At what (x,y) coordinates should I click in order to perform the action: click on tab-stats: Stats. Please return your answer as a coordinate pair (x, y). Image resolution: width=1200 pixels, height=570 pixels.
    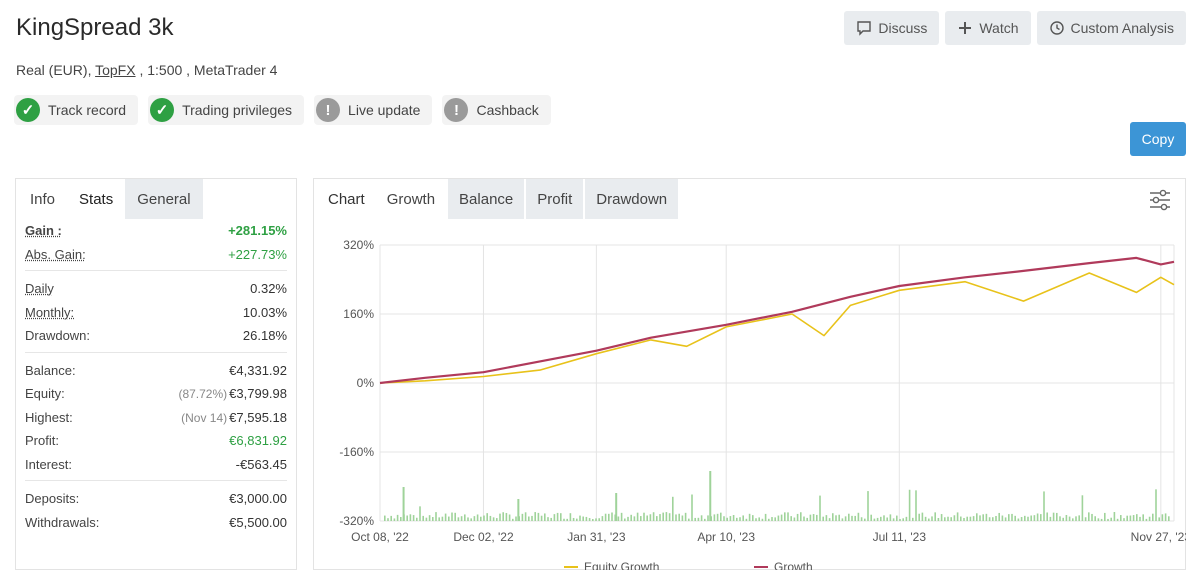
    Looking at the image, I should click on (96, 199).